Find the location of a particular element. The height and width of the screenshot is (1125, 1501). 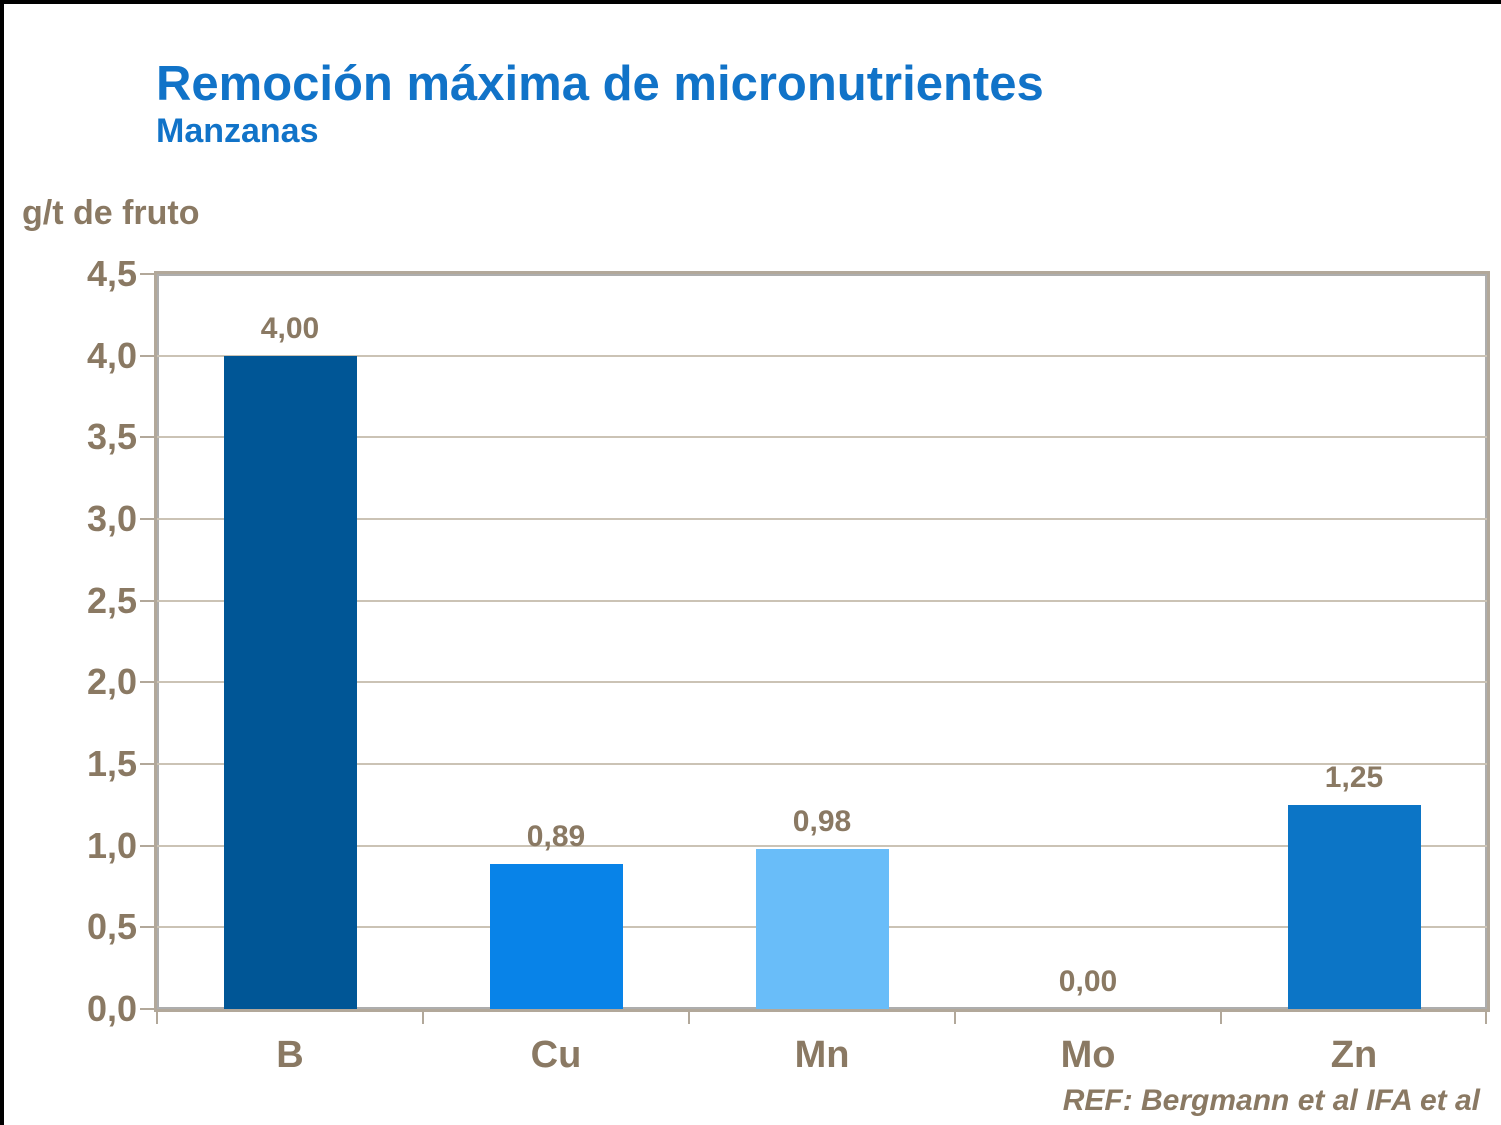

bar-value-label: 4,00 is located at coordinates (290, 328).